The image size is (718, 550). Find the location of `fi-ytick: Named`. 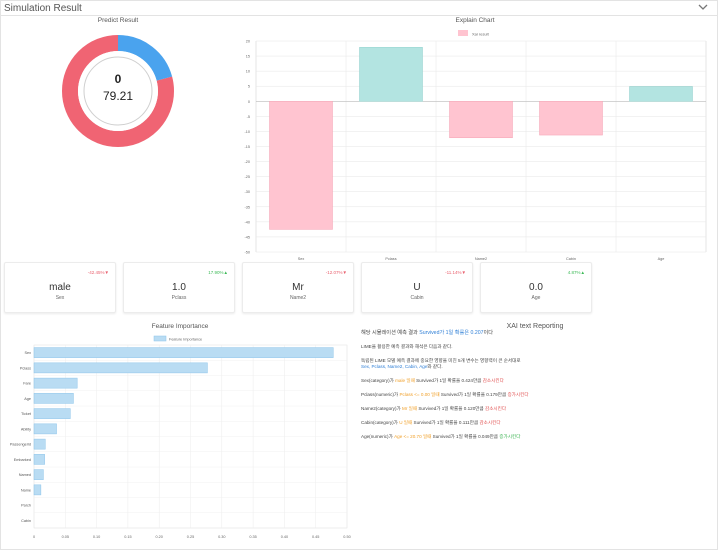

fi-ytick: Named is located at coordinates (25, 475).